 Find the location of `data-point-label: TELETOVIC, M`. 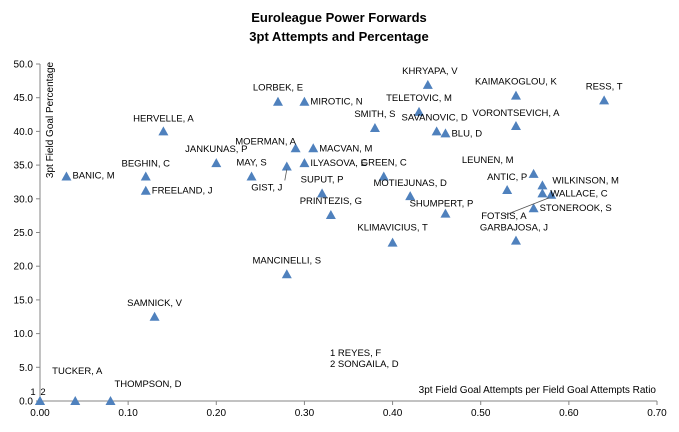

data-point-label: TELETOVIC, M is located at coordinates (419, 98).